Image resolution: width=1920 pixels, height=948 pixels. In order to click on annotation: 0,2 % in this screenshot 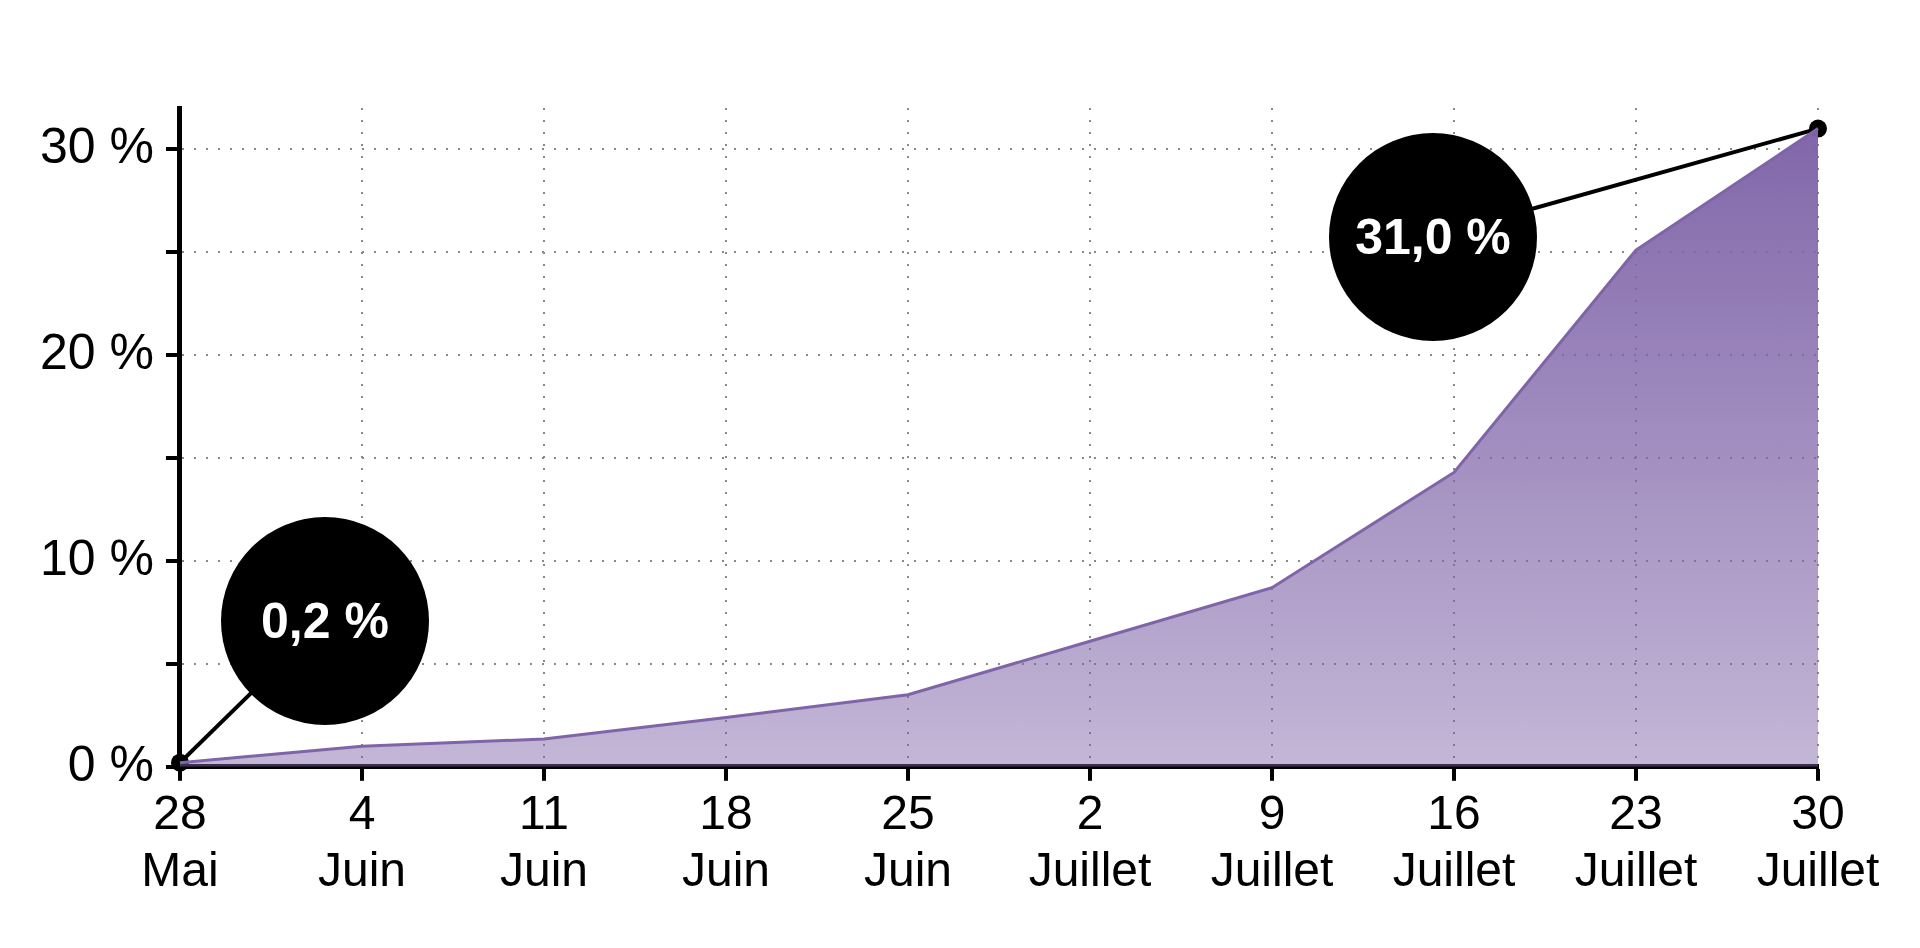, I will do `click(325, 620)`.